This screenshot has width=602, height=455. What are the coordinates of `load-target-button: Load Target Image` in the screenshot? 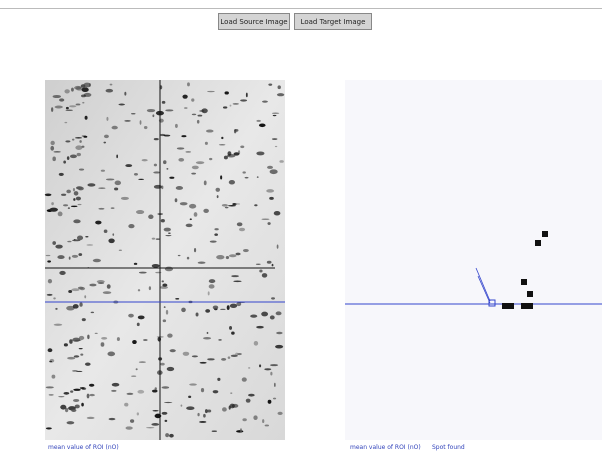 It's located at (333, 21).